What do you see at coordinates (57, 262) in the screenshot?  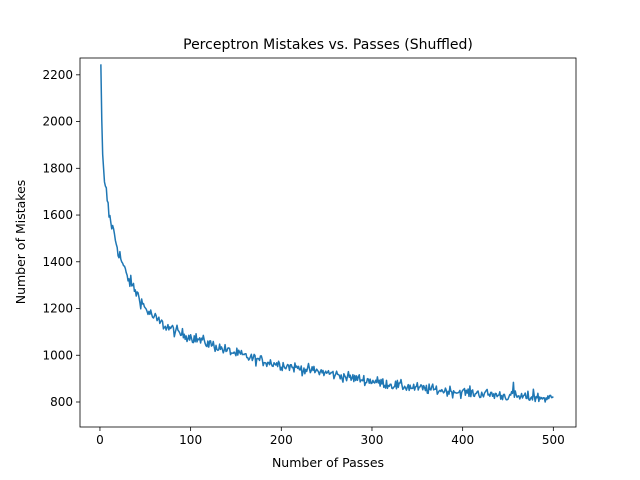 I see `y-tick-label: 1400` at bounding box center [57, 262].